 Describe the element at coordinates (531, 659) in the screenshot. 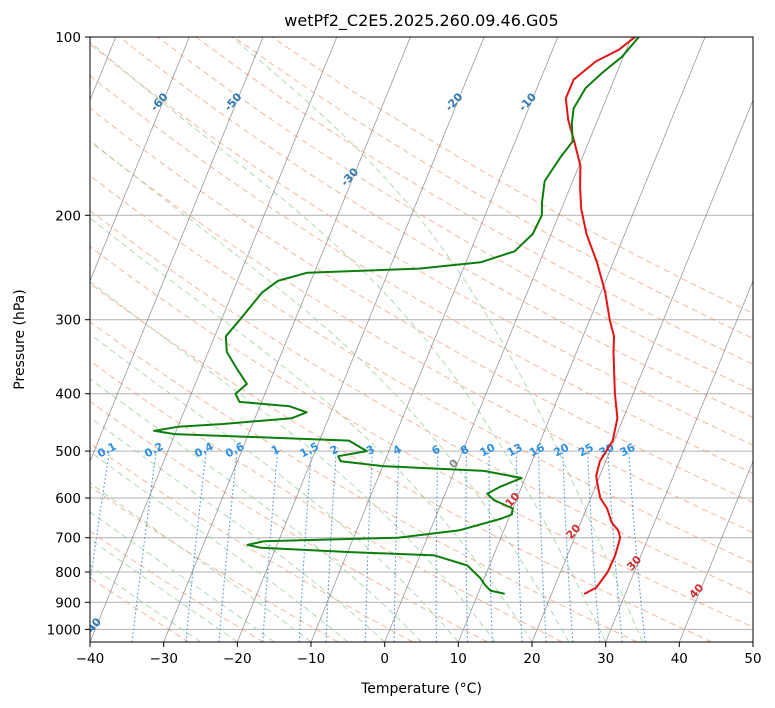

I see `x-tick-label: 20` at that location.